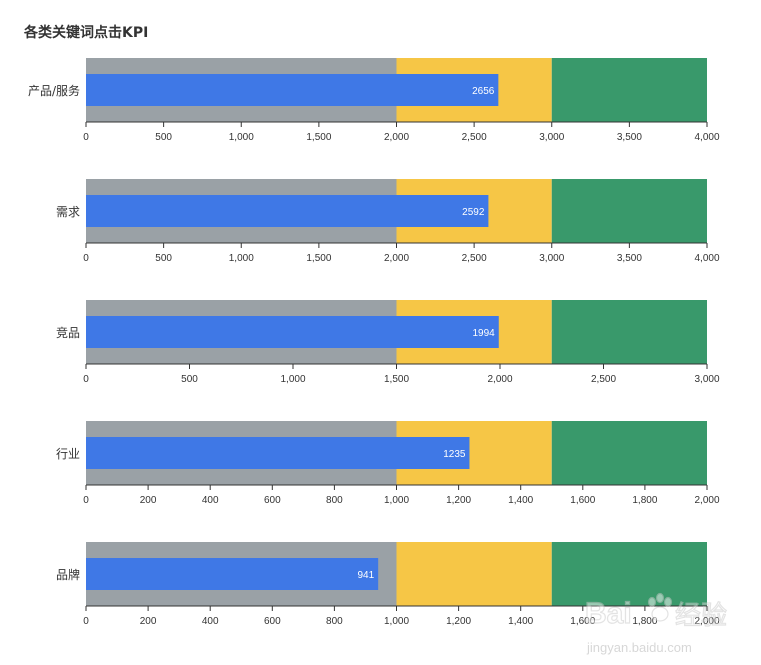  What do you see at coordinates (608, 613) in the screenshot?
I see `watermark-brand-text: Bai` at bounding box center [608, 613].